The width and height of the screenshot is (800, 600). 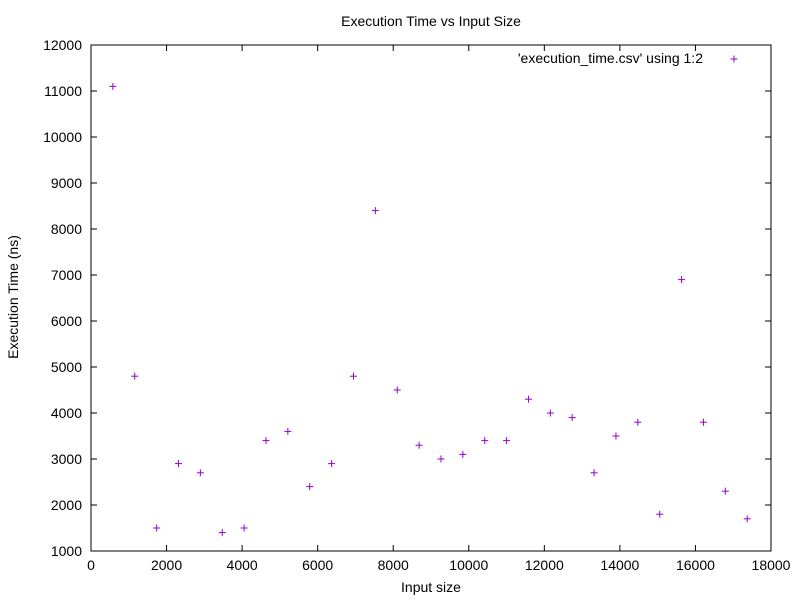 I want to click on x-tick-label: 4000, so click(x=242, y=565).